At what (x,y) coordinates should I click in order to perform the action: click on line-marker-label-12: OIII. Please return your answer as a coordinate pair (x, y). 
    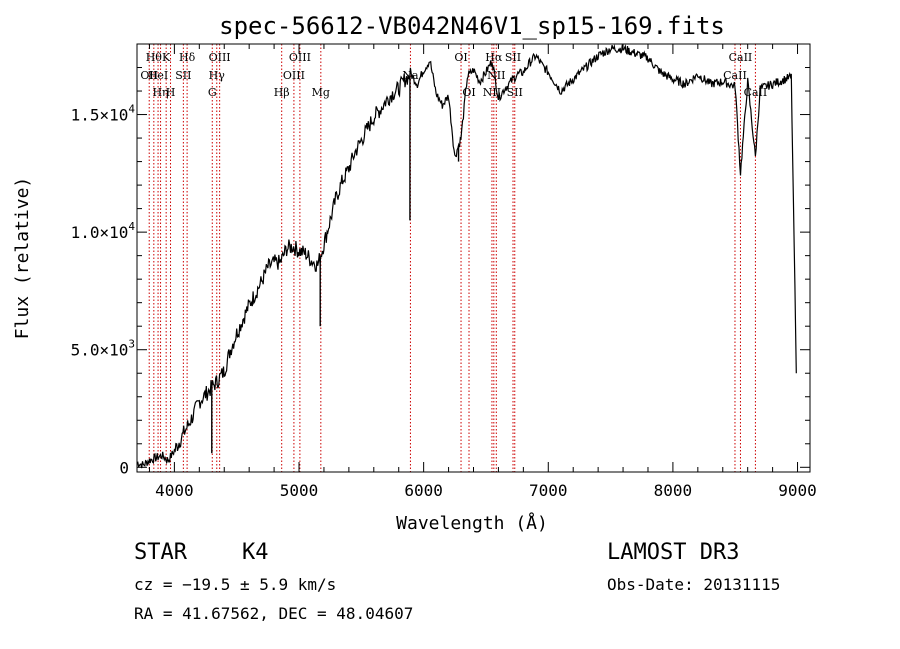
    Looking at the image, I should click on (294, 75).